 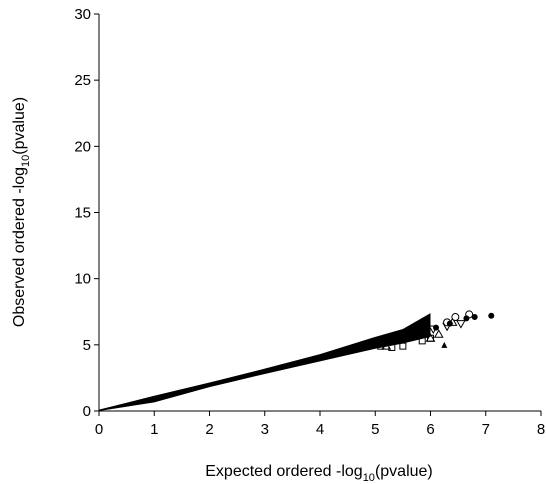 I want to click on down-triangle-point, so click(x=461, y=324).